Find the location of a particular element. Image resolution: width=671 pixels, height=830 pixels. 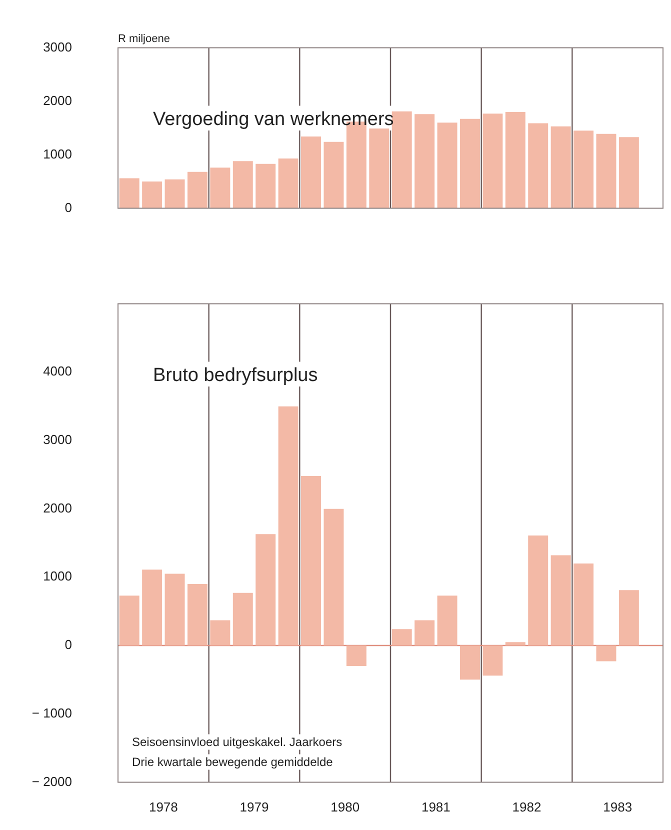

x-tick-label: 1980 is located at coordinates (345, 807).